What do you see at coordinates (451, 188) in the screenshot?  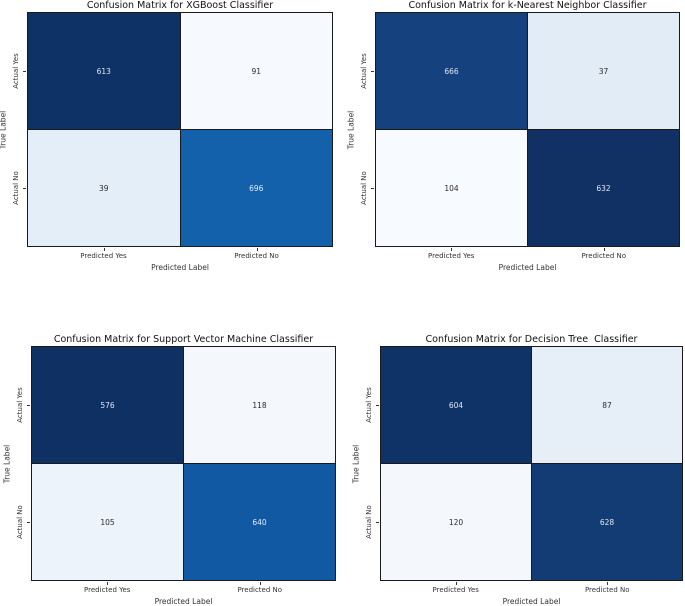 I see `cell-false-positive: 104` at bounding box center [451, 188].